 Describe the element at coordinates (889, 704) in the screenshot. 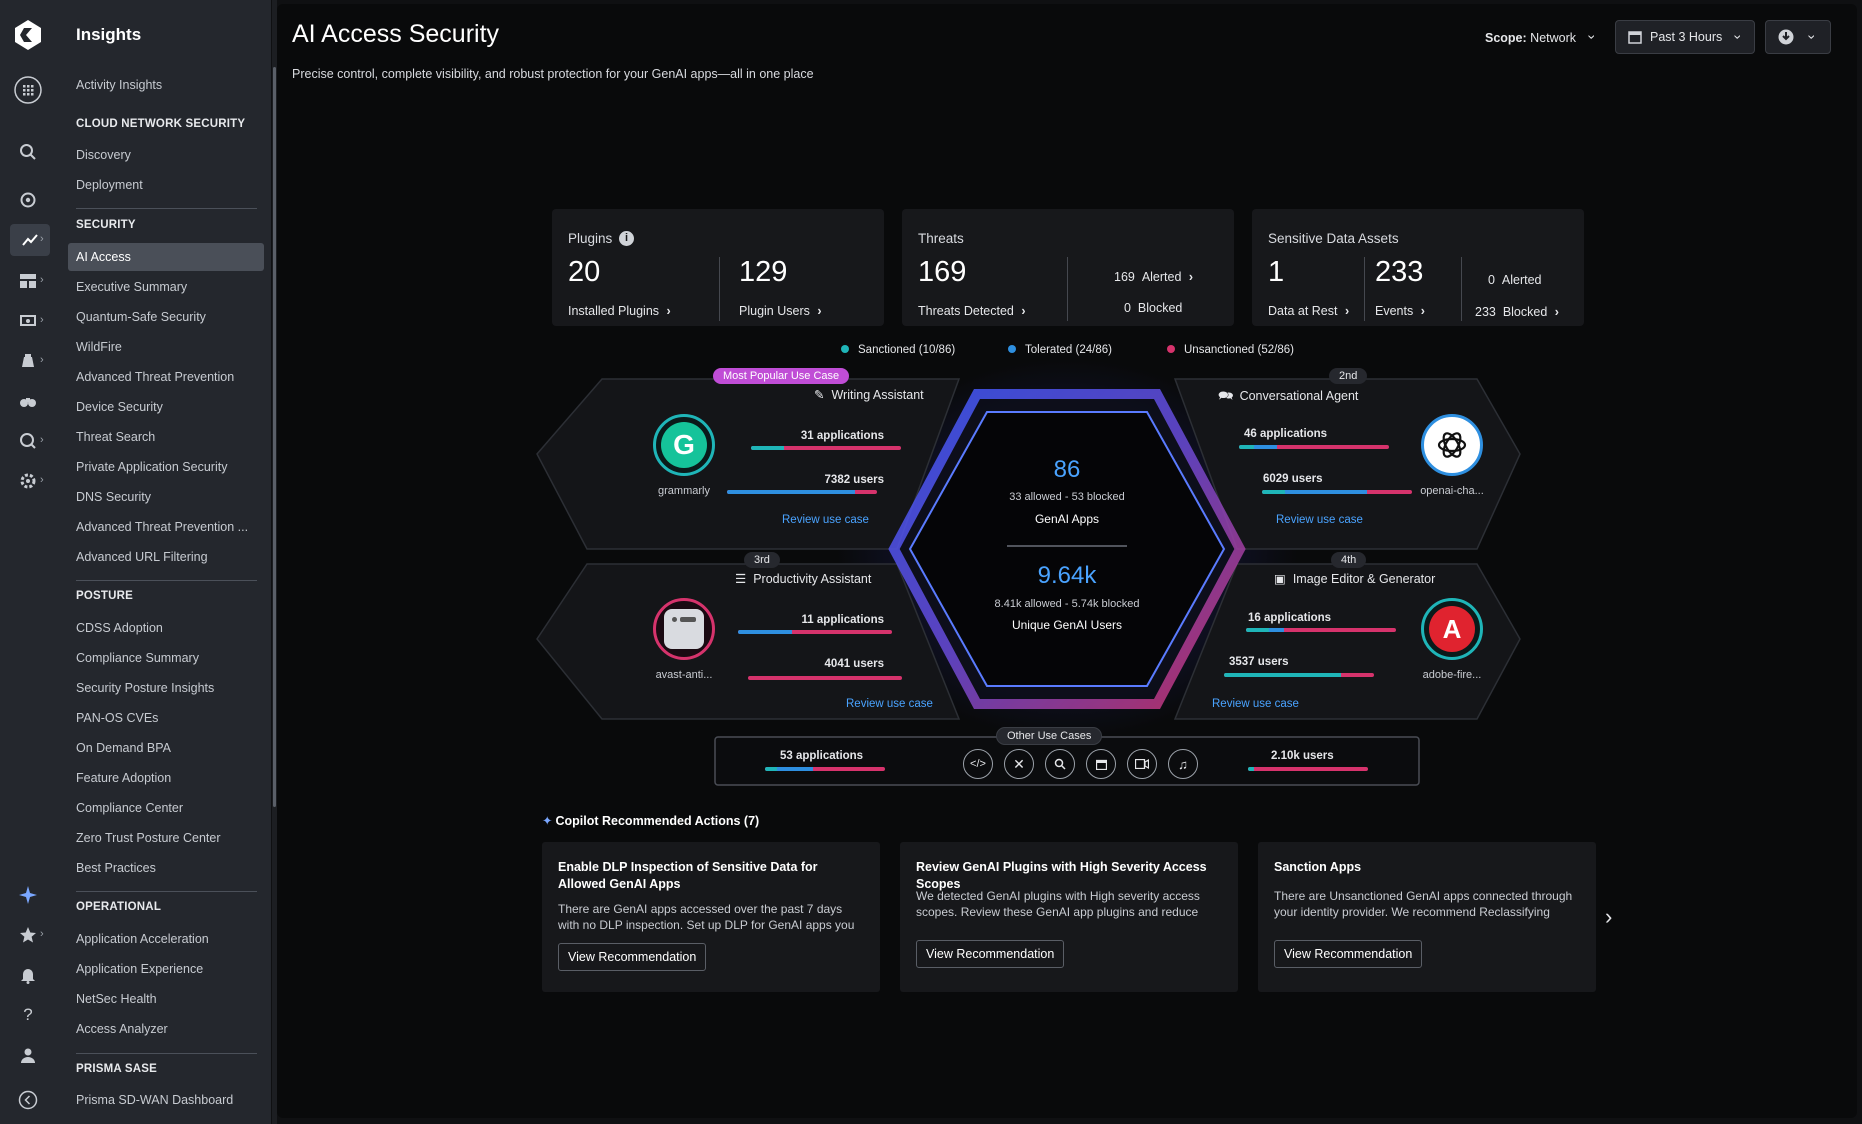

I see `productivity-review-link: Review use case` at that location.